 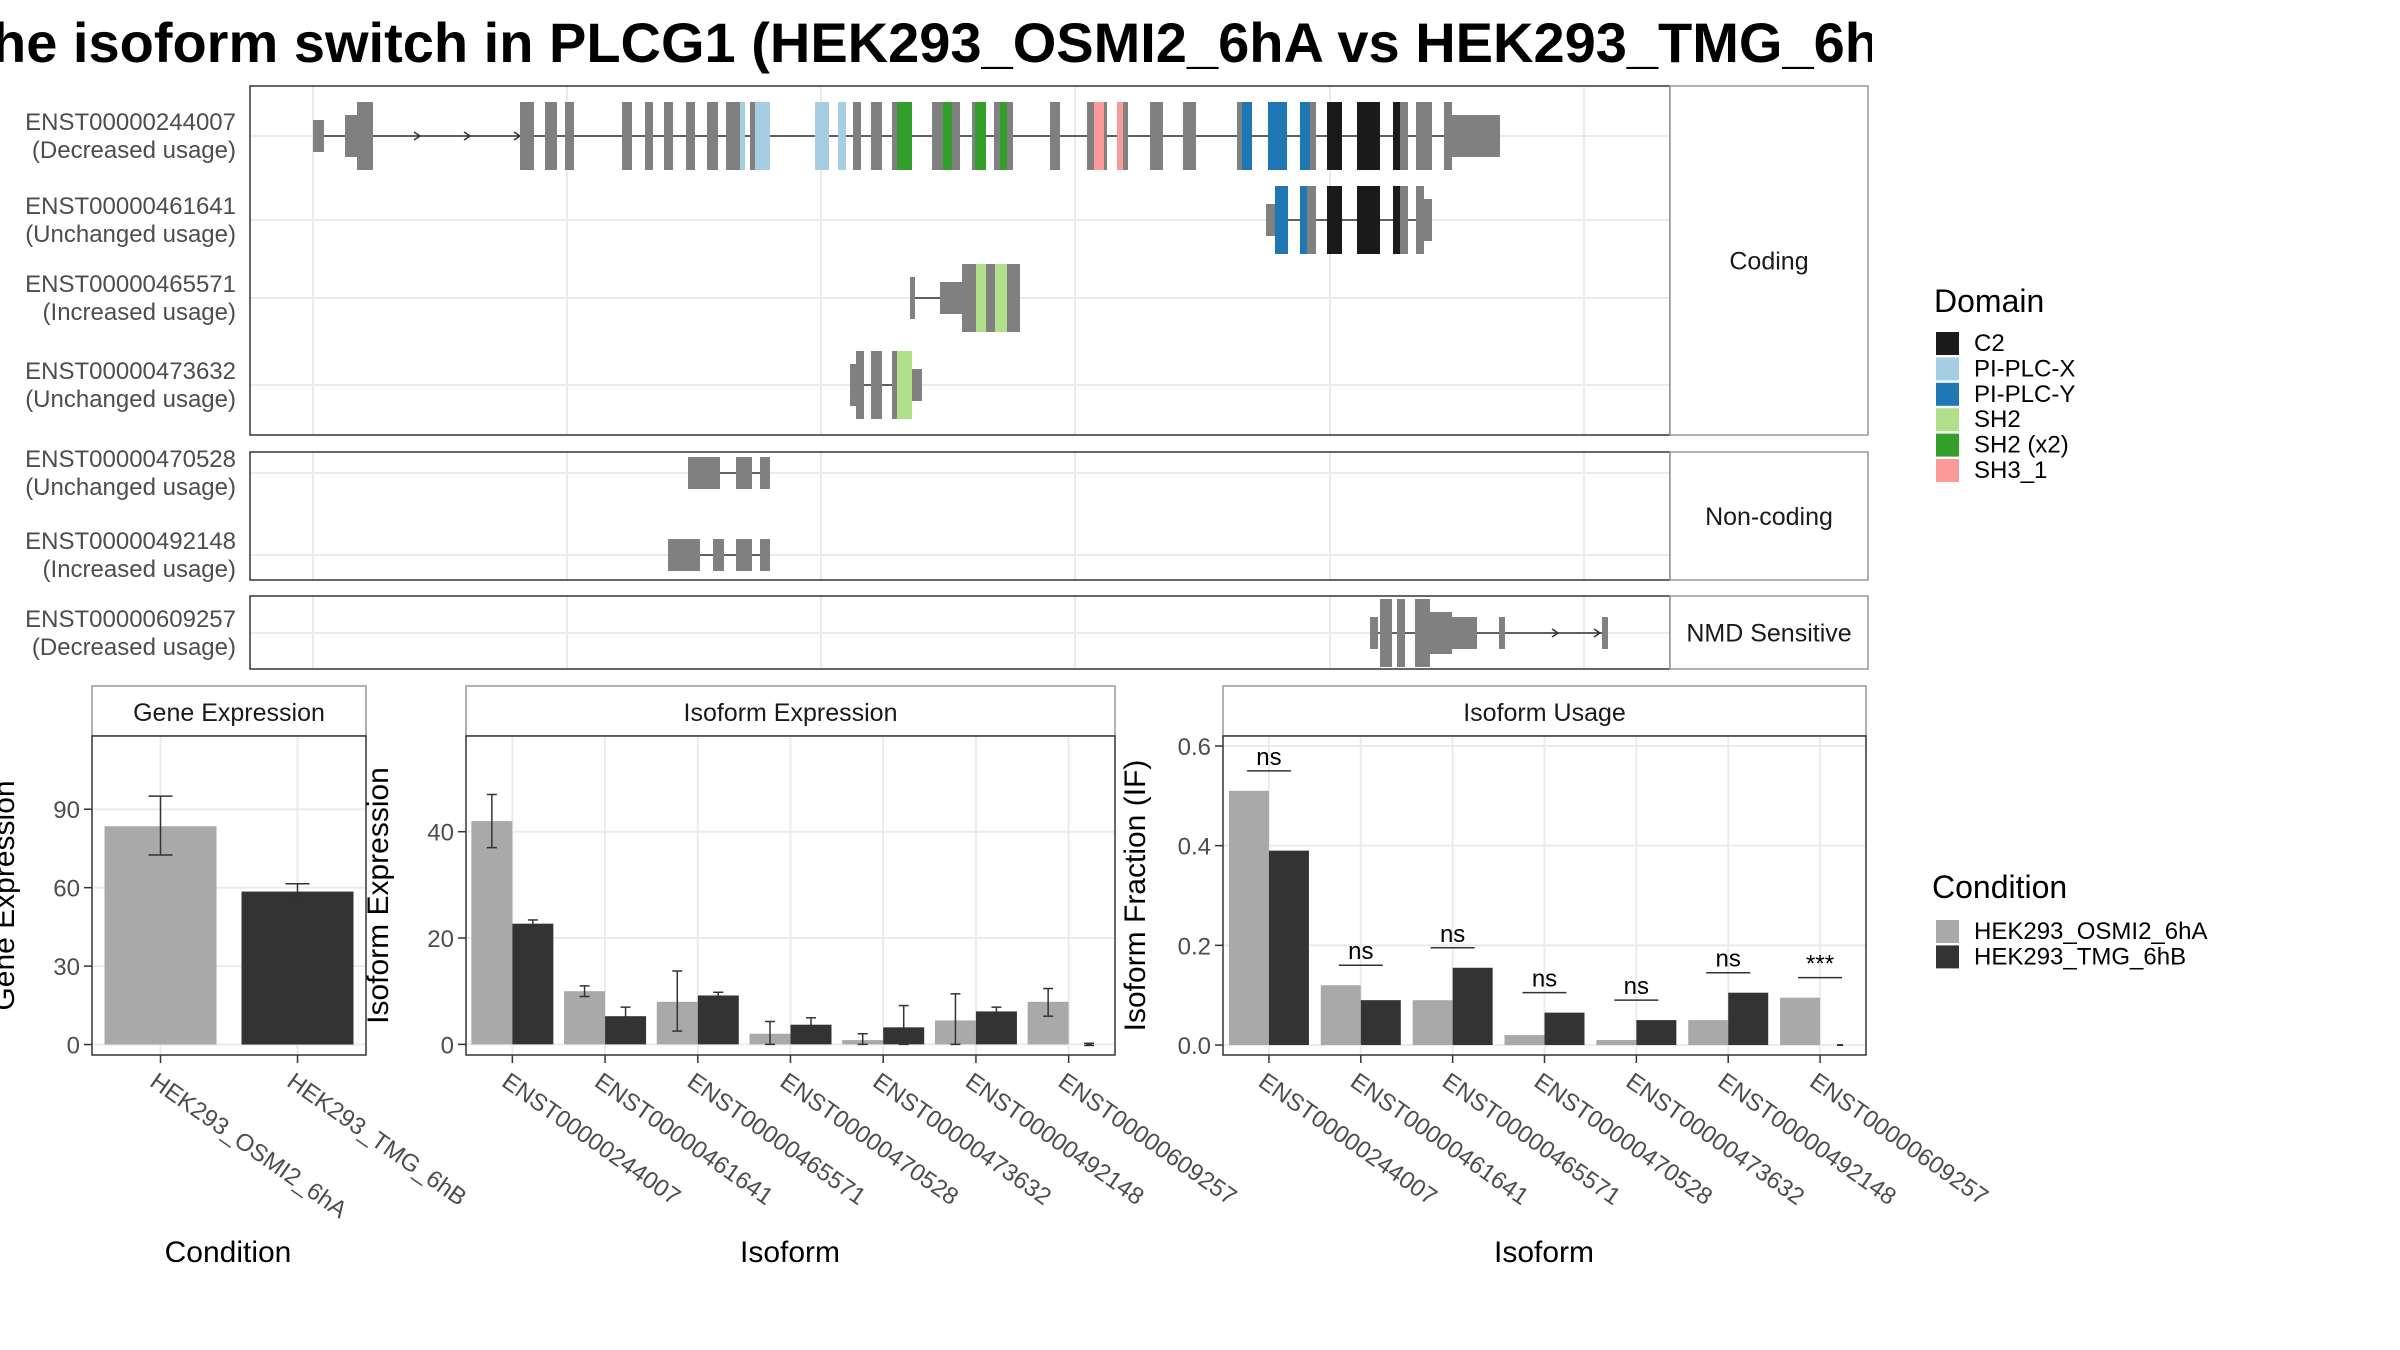 I want to click on bar-facet-strip-label: Isoform Usage, so click(x=1544, y=713).